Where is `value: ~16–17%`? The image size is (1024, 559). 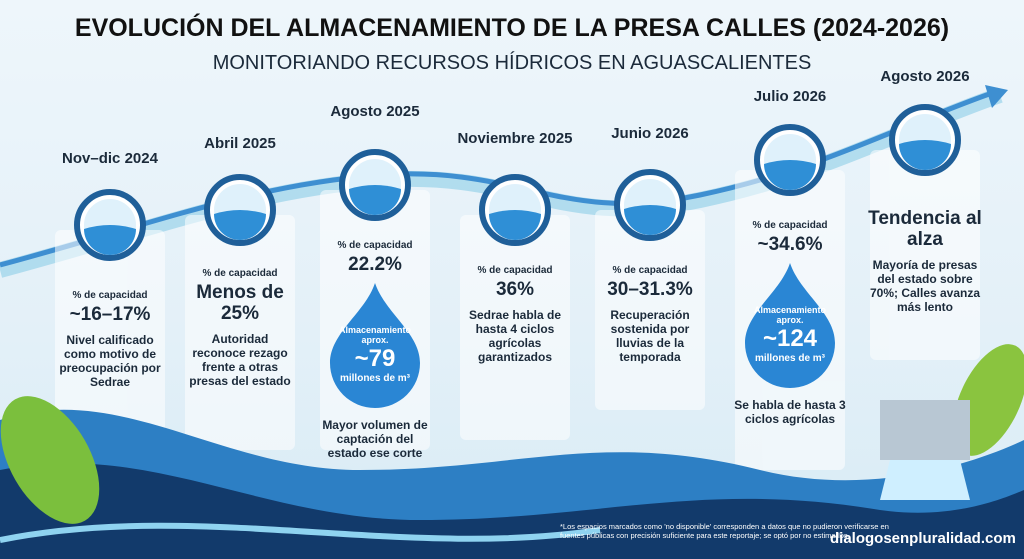 value: ~16–17% is located at coordinates (110, 314).